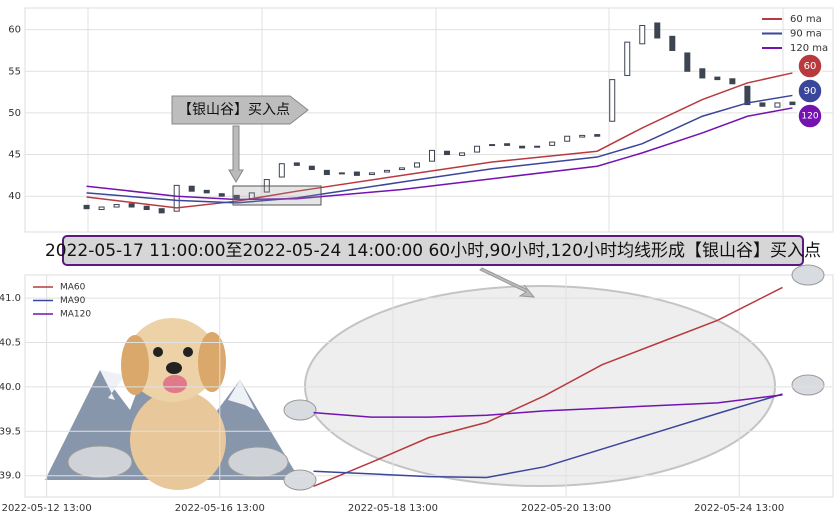 This screenshot has height=520, width=839. I want to click on y-tick-label: 45, so click(14, 155).